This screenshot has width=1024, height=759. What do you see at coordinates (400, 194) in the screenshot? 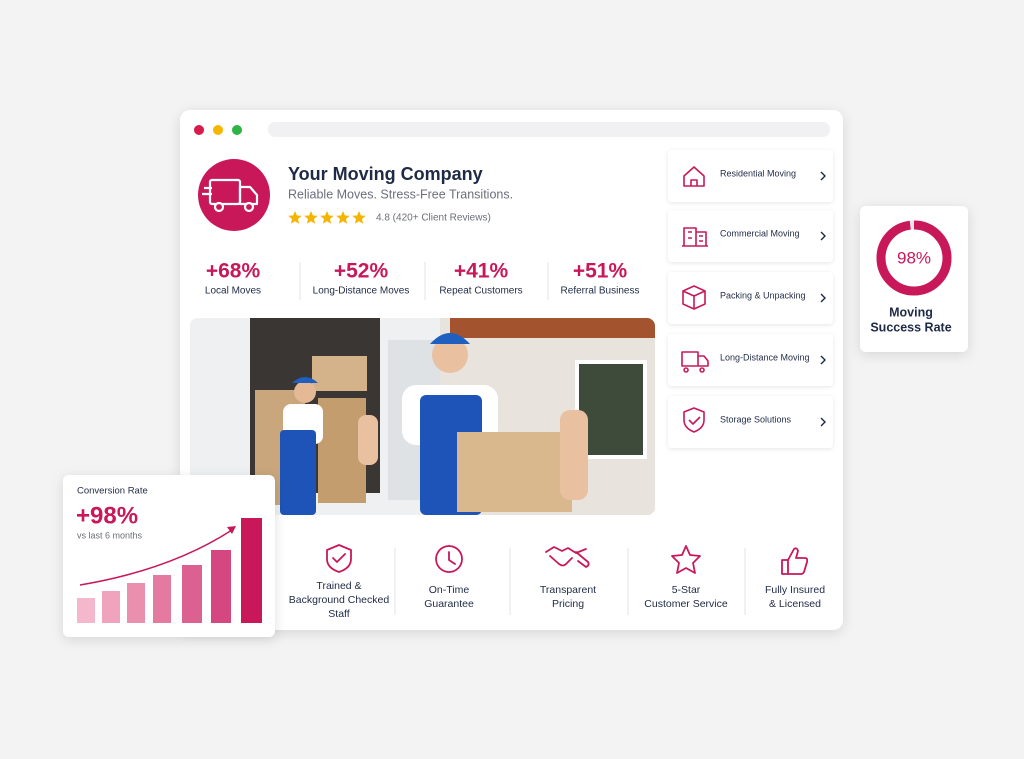
I see `tagline: Reliable Moves. Stress-Free Transitions.` at bounding box center [400, 194].